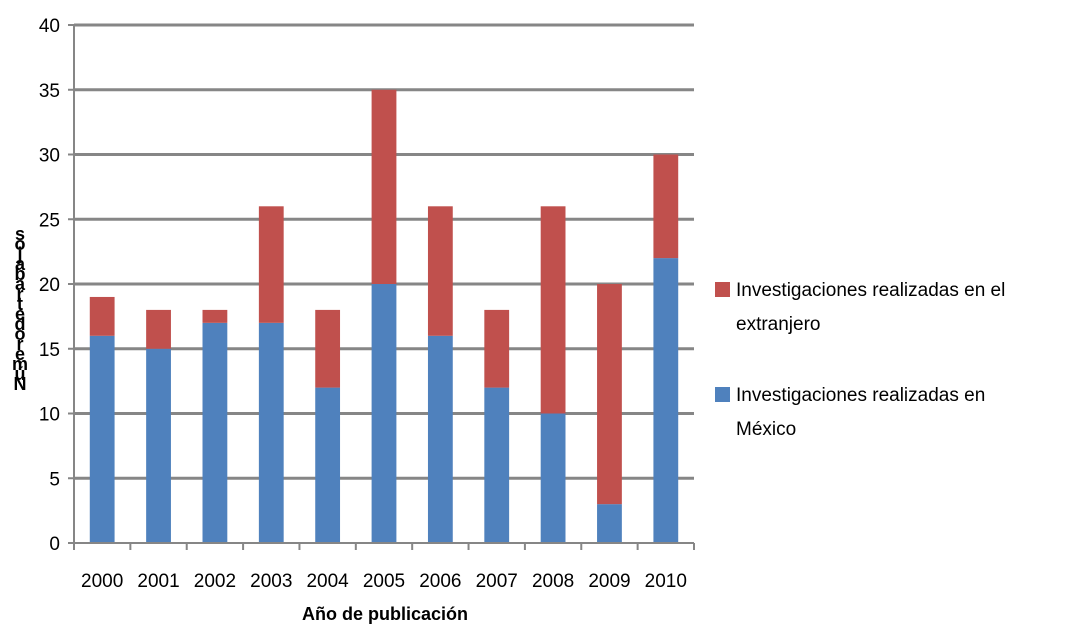  Describe the element at coordinates (553, 581) in the screenshot. I see `x-tick-label: 2008` at that location.